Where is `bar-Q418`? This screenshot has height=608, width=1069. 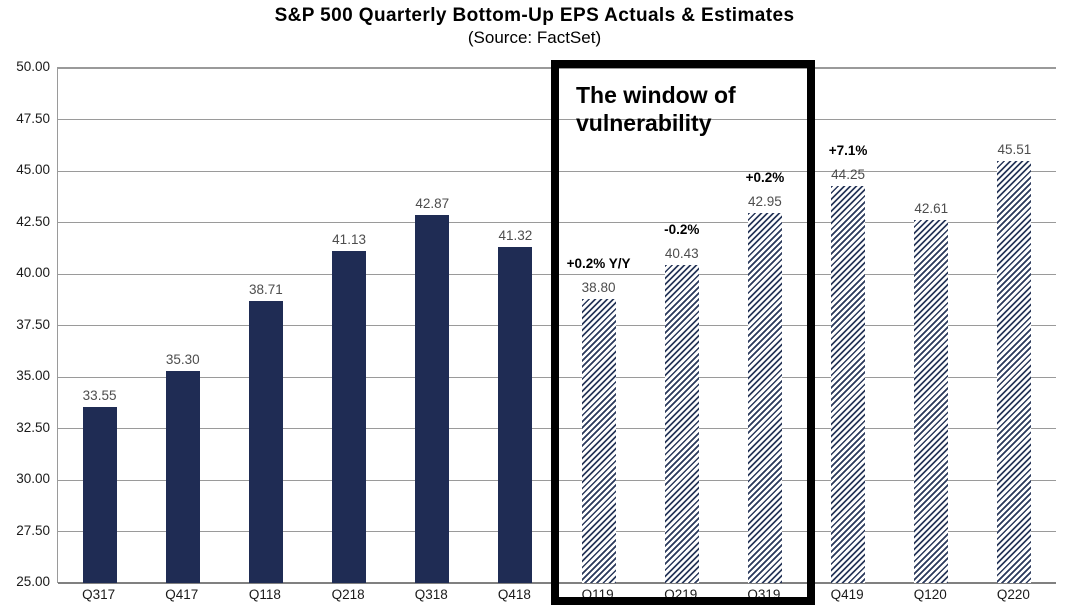
bar-Q418 is located at coordinates (515, 414).